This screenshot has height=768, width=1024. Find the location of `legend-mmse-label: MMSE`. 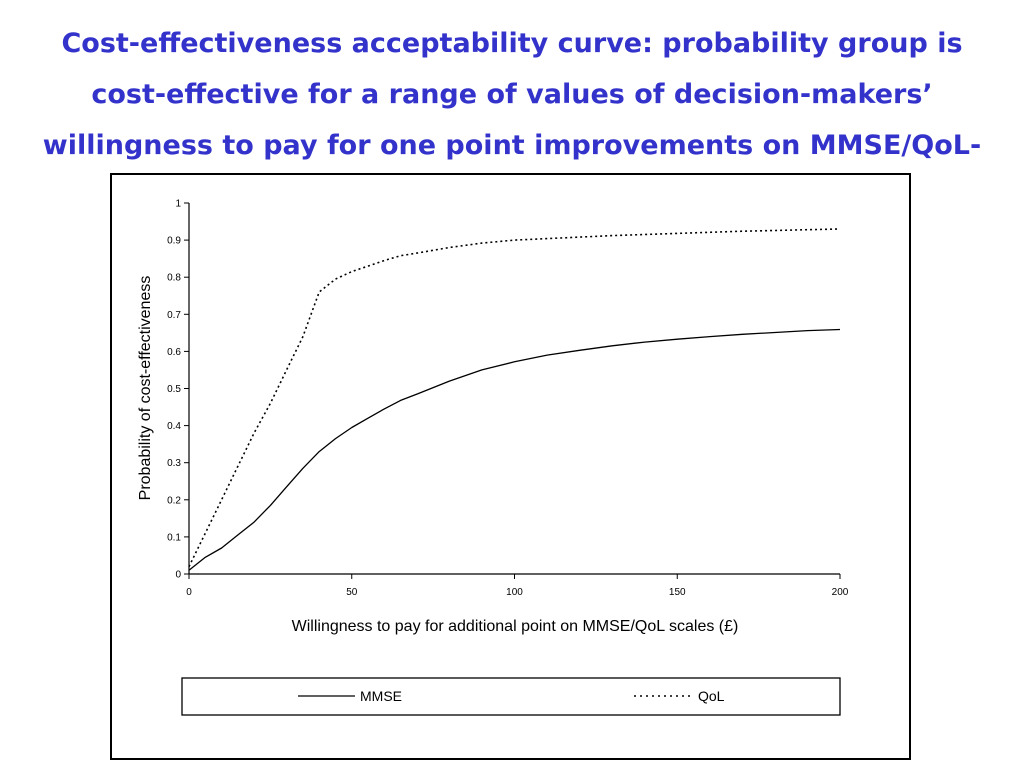

legend-mmse-label: MMSE is located at coordinates (381, 696).